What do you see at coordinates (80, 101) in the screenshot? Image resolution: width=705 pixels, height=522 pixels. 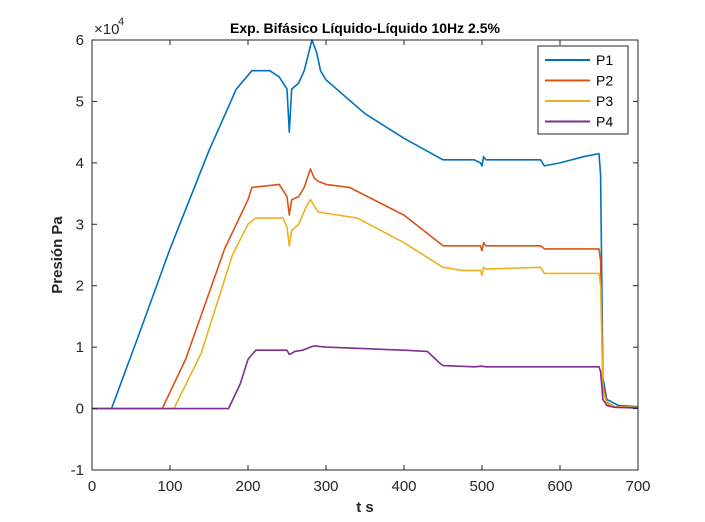 I see `y-tick-label: 5` at bounding box center [80, 101].